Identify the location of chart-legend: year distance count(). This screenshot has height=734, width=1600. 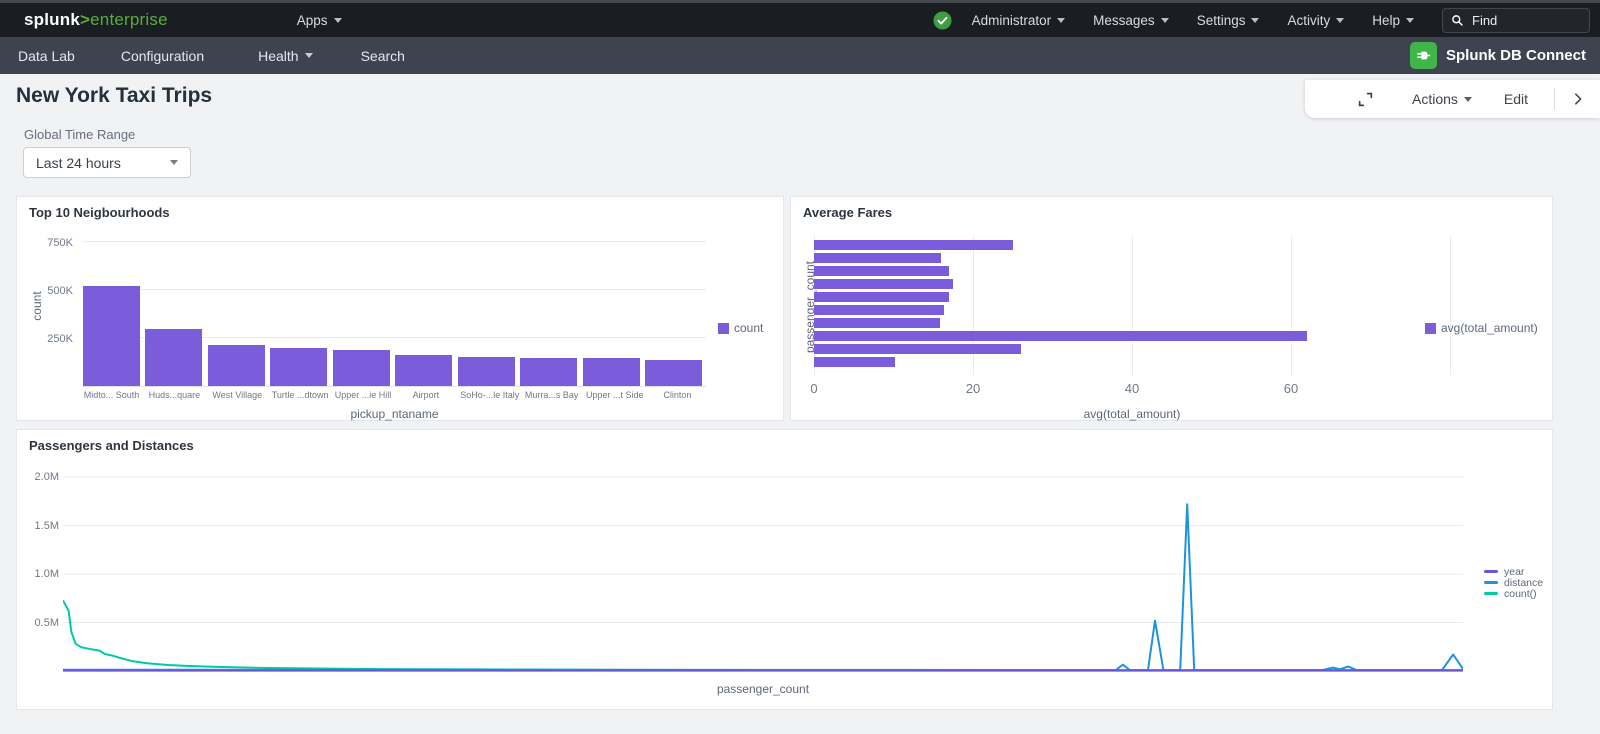
(1514, 582).